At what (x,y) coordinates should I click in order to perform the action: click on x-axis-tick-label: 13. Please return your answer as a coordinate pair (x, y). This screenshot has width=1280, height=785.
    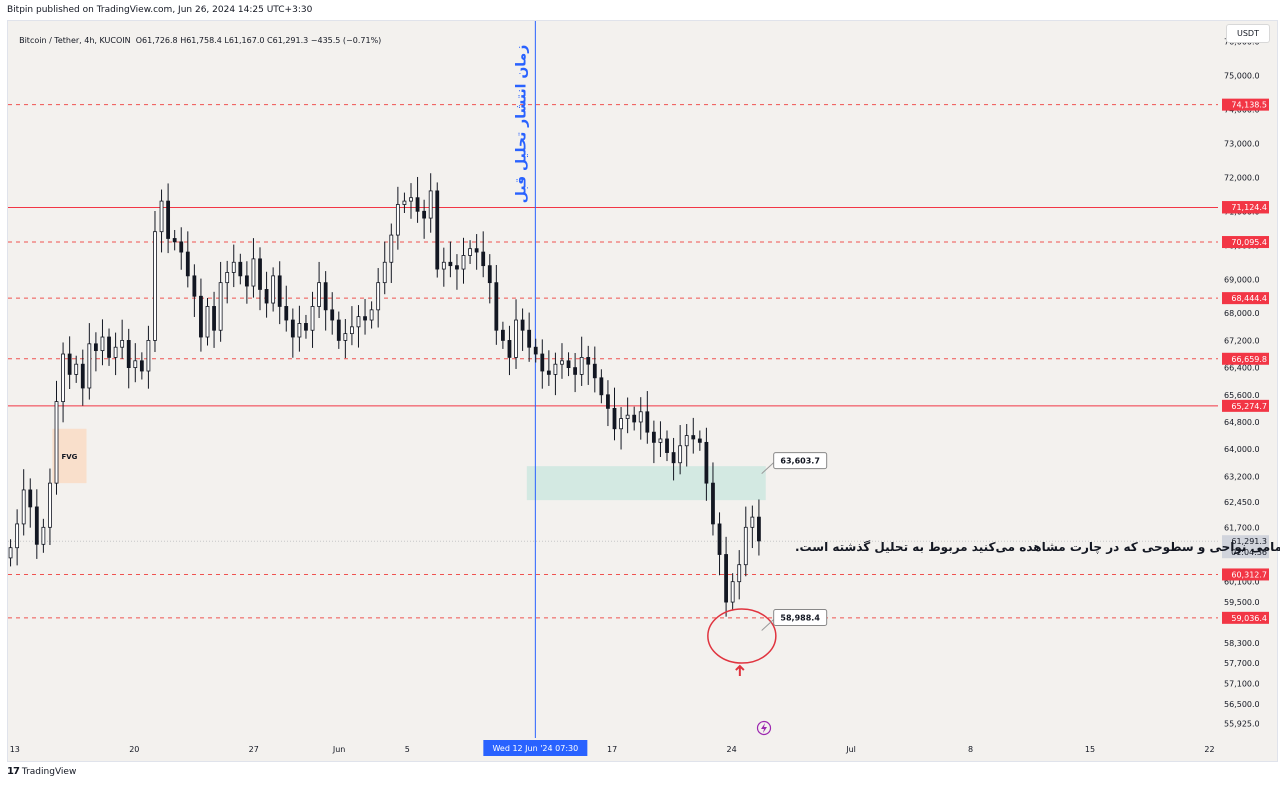
    Looking at the image, I should click on (15, 749).